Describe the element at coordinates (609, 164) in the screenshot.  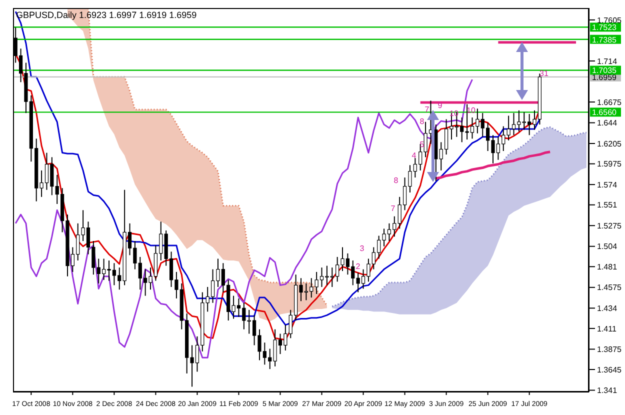
I see `y-tick-label: 1.5975` at that location.